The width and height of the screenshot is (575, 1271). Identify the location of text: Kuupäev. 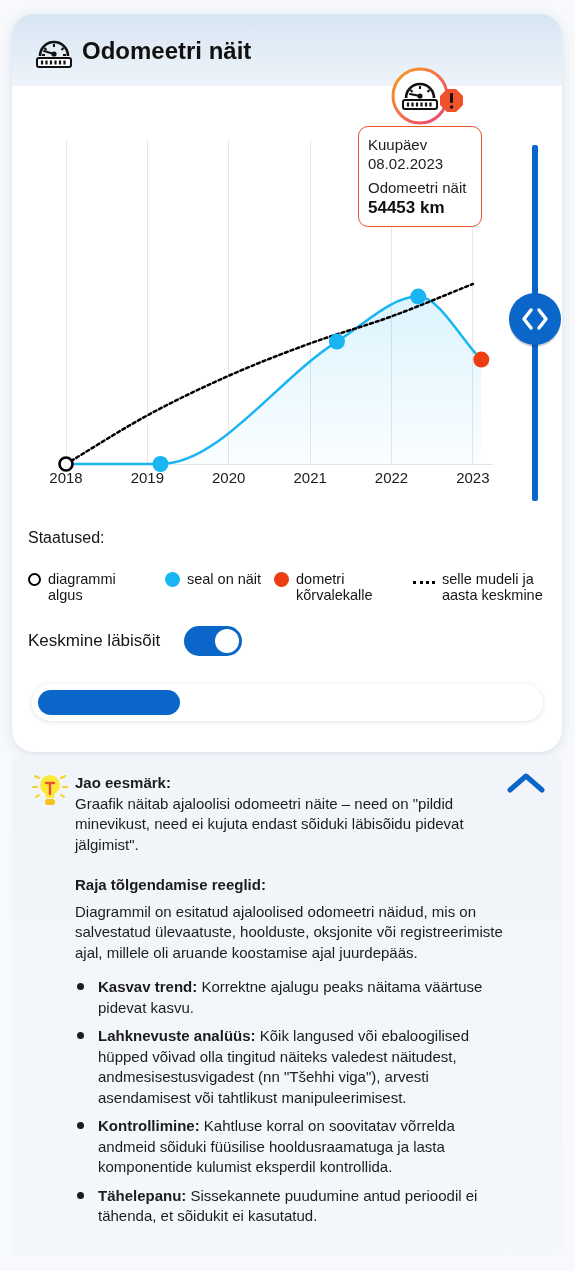
(398, 144).